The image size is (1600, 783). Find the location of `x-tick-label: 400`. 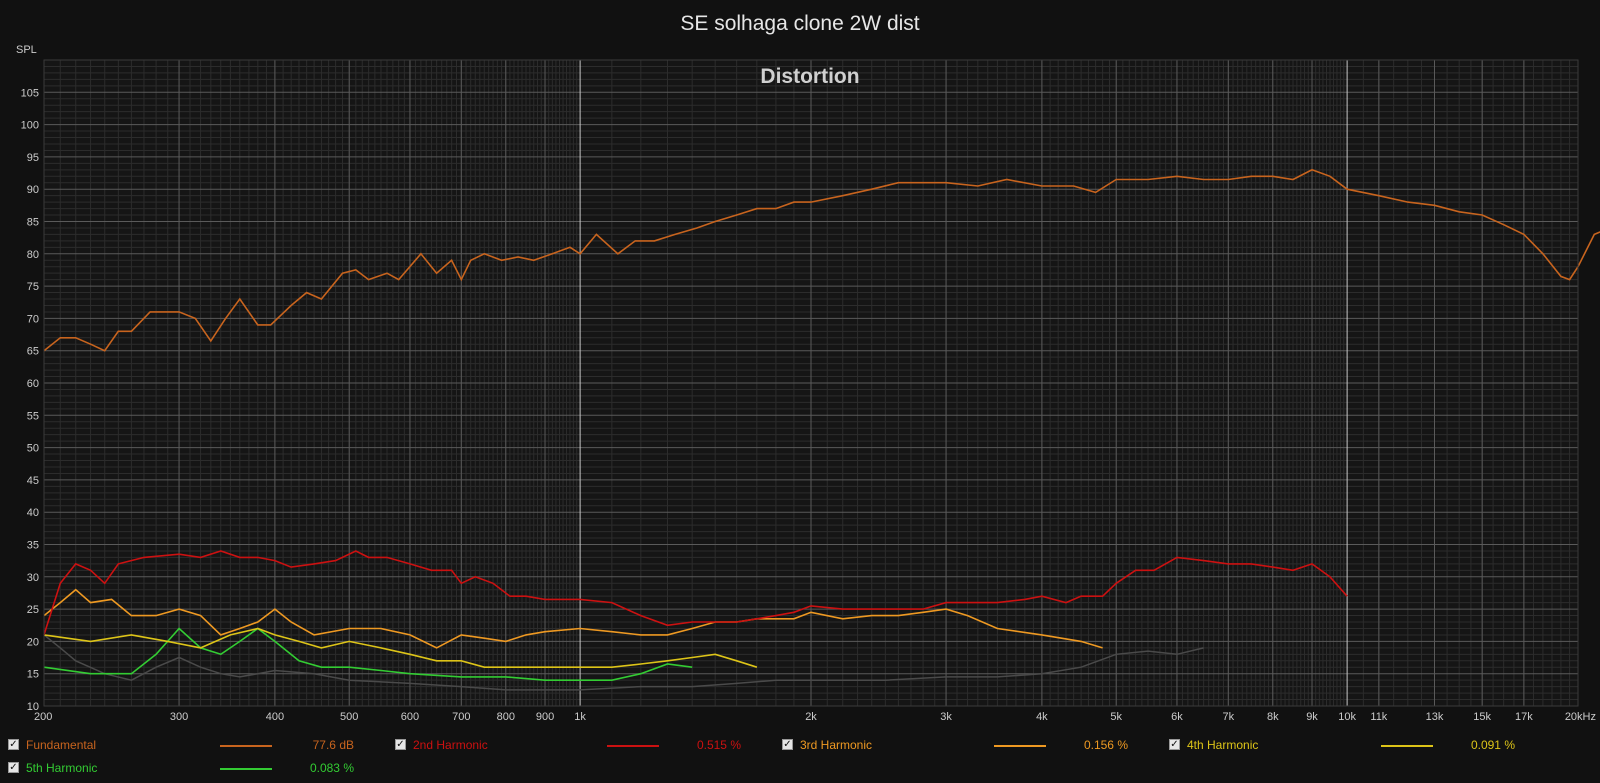

x-tick-label: 400 is located at coordinates (275, 715).